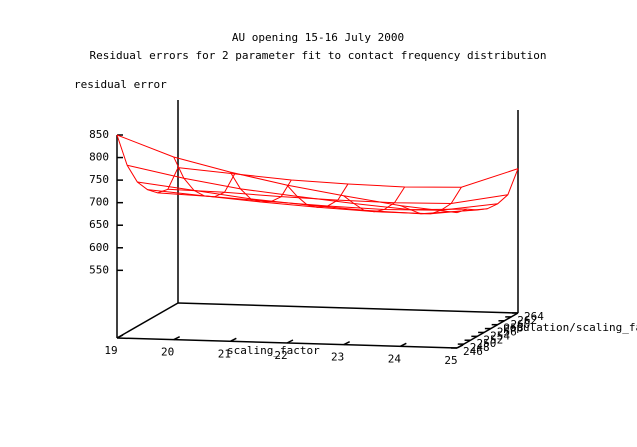  What do you see at coordinates (480, 347) in the screenshot?
I see `y-tick-label: 248` at bounding box center [480, 347].